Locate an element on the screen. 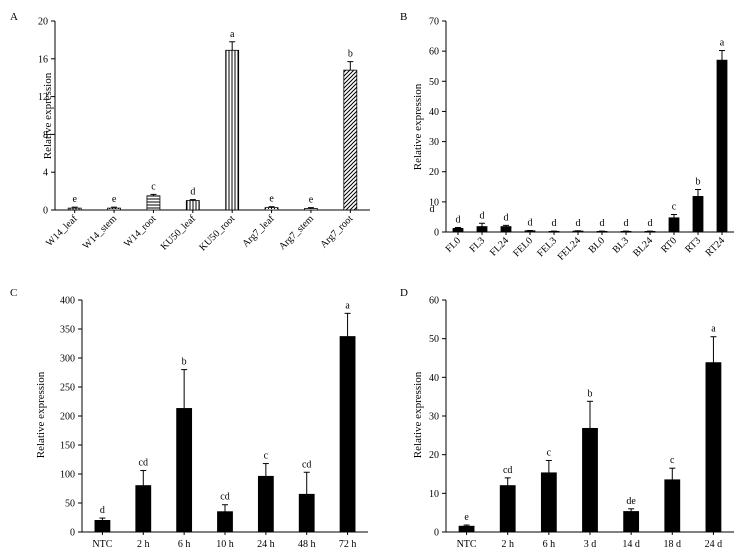  panel-c-xtick-label: 24 h is located at coordinates (266, 544).